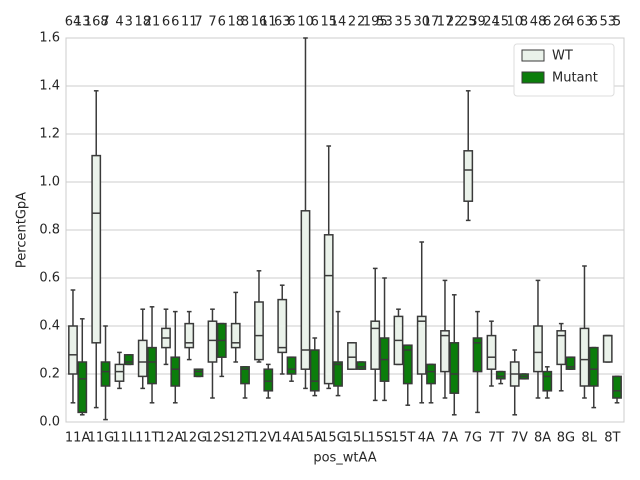  I want to click on x-tick-label: 12G, so click(194, 438).